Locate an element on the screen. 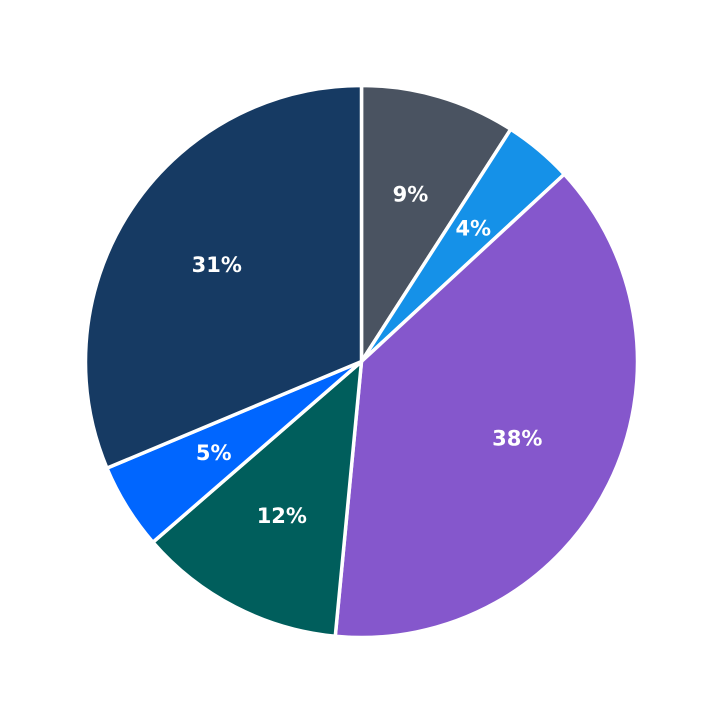 The width and height of the screenshot is (723, 723). slice-label: 12% is located at coordinates (282, 516).